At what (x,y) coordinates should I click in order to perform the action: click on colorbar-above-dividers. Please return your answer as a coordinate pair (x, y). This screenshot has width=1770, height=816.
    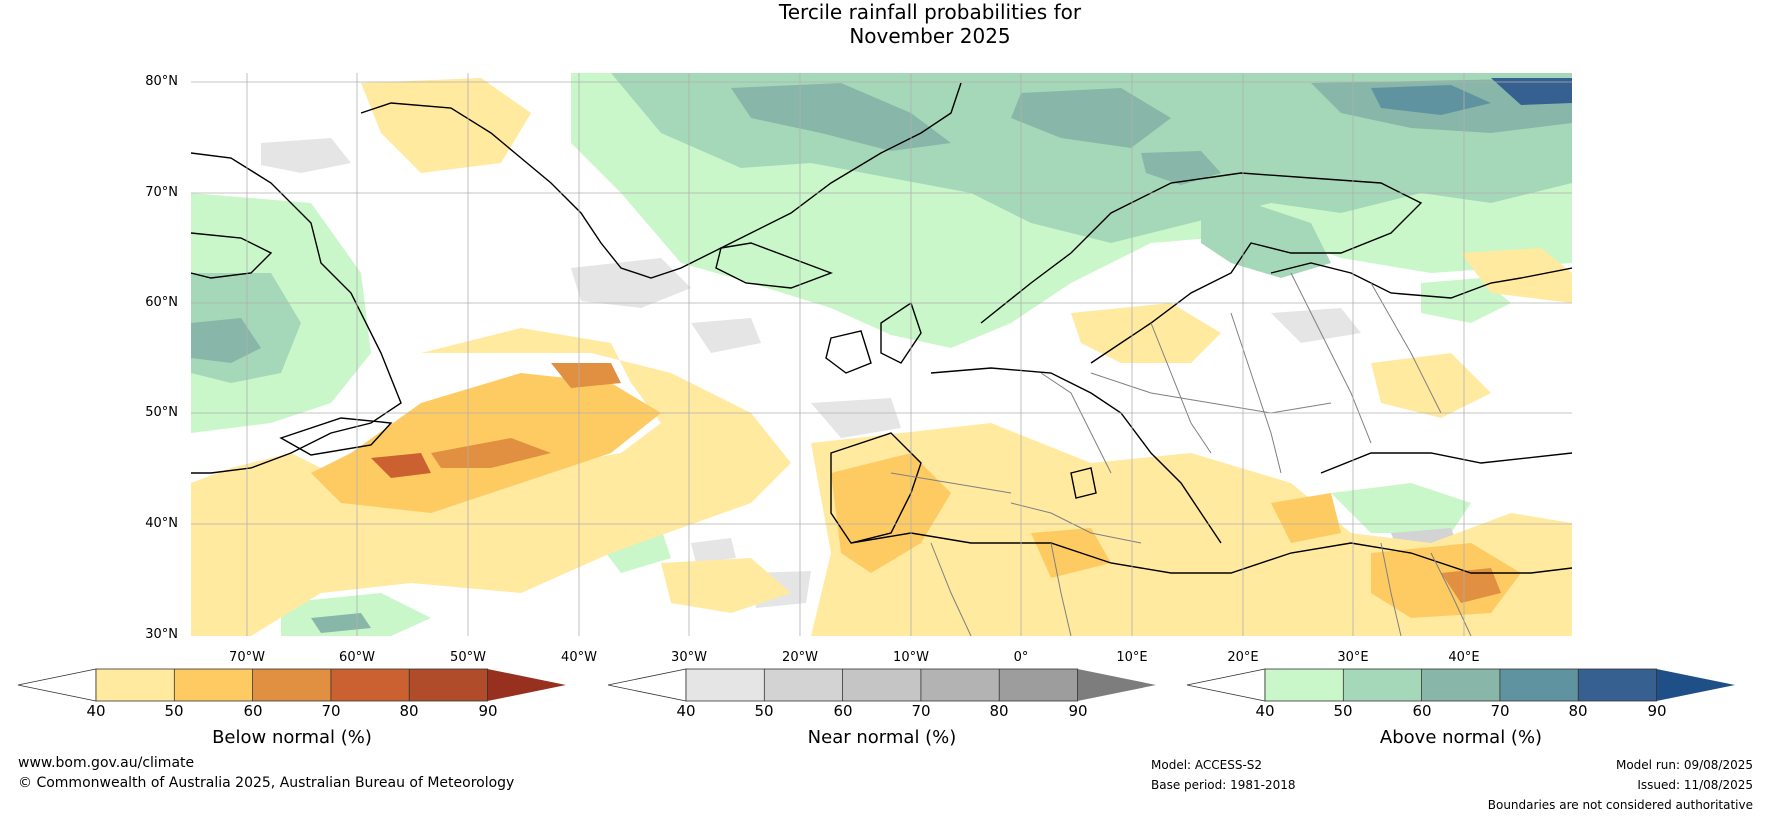
    Looking at the image, I should click on (1460, 685).